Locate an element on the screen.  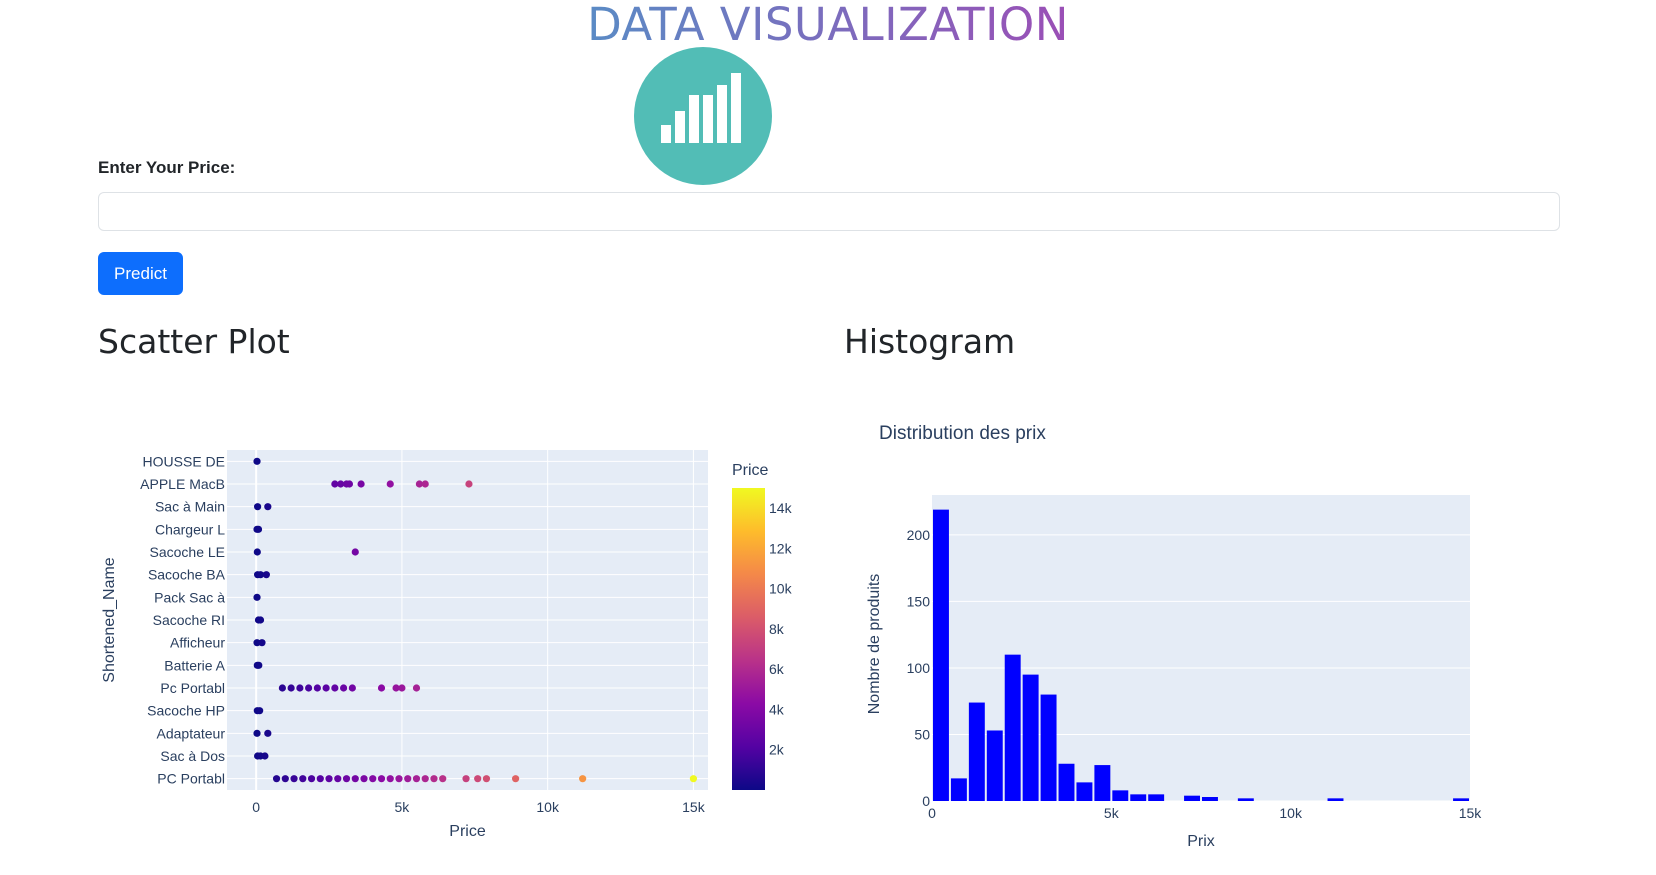
scatter-y-tick: Sacoche RI is located at coordinates (189, 620).